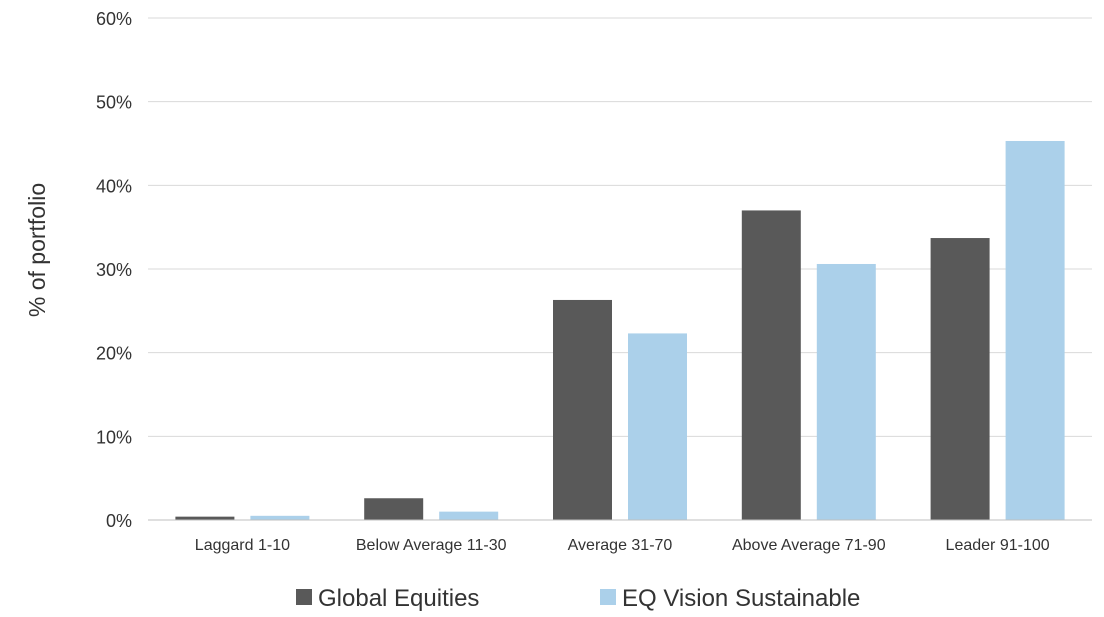 The width and height of the screenshot is (1104, 617). I want to click on y-tick-label: 20%, so click(114, 354).